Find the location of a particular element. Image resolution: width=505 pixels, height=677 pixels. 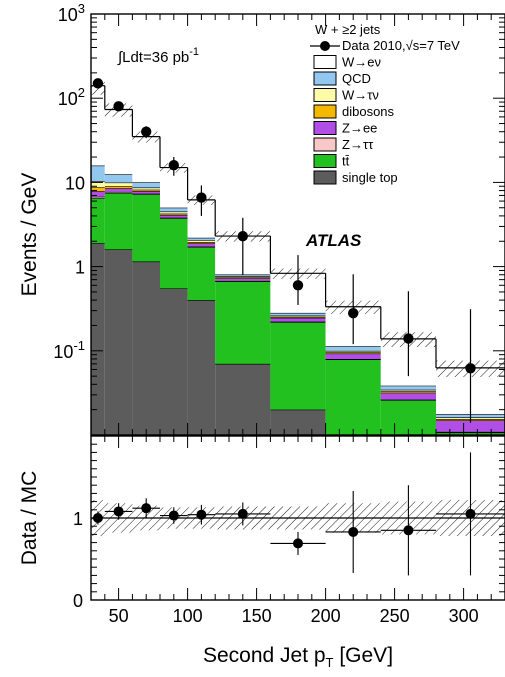

legend-label: QCD is located at coordinates (356, 78).